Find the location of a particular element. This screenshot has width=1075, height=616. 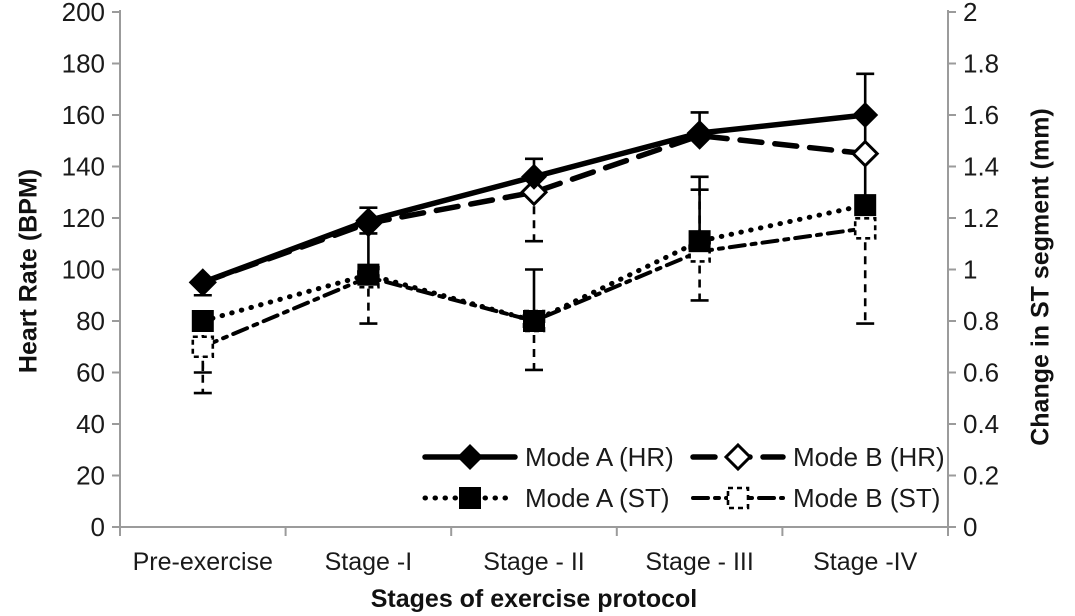

y-axis-left-tick-label: 0 is located at coordinates (98, 527).